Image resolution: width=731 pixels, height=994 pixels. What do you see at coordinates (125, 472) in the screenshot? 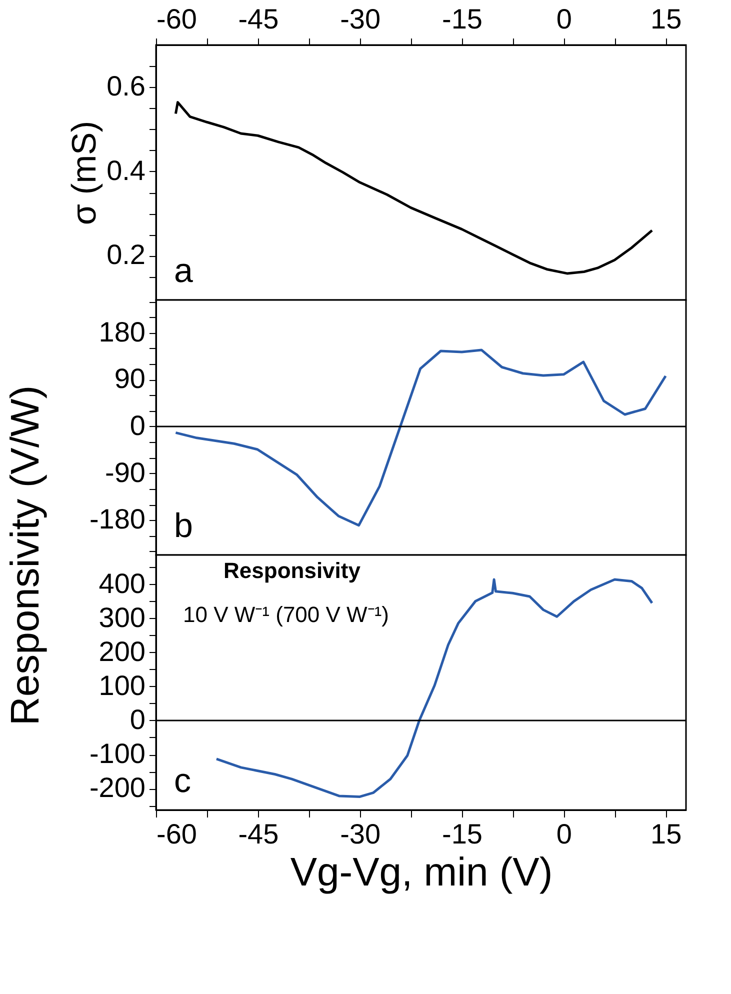
I see `y-tick-label: -90` at bounding box center [125, 472].